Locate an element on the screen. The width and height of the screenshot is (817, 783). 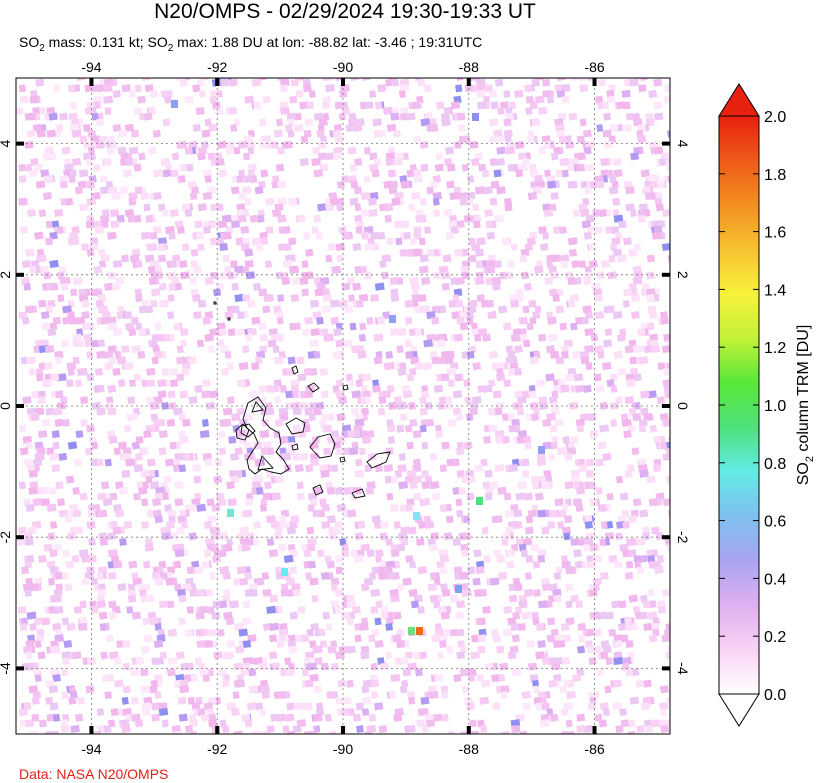
espanola-island is located at coordinates (358, 493).